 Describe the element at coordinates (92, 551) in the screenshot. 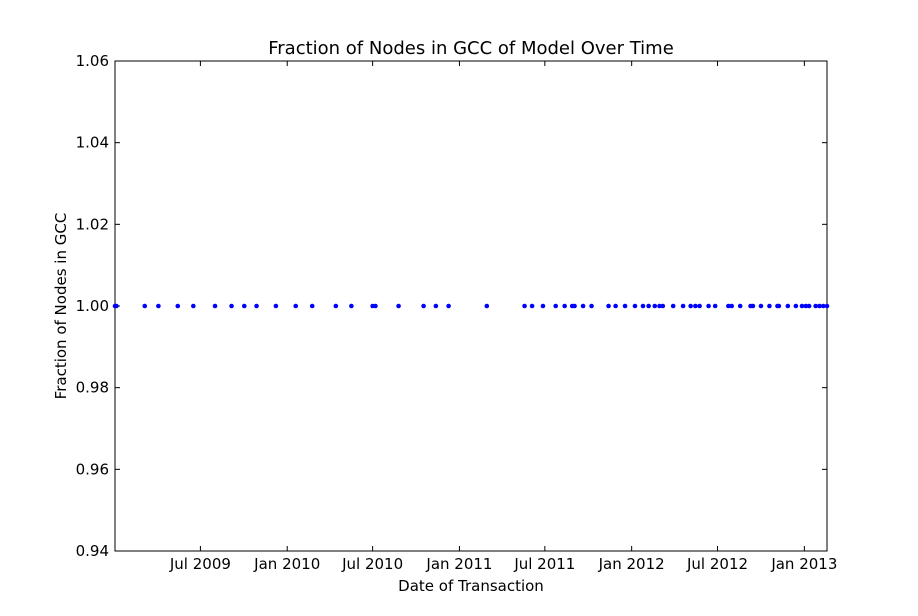

I see `y-tick-label: 0.94` at that location.